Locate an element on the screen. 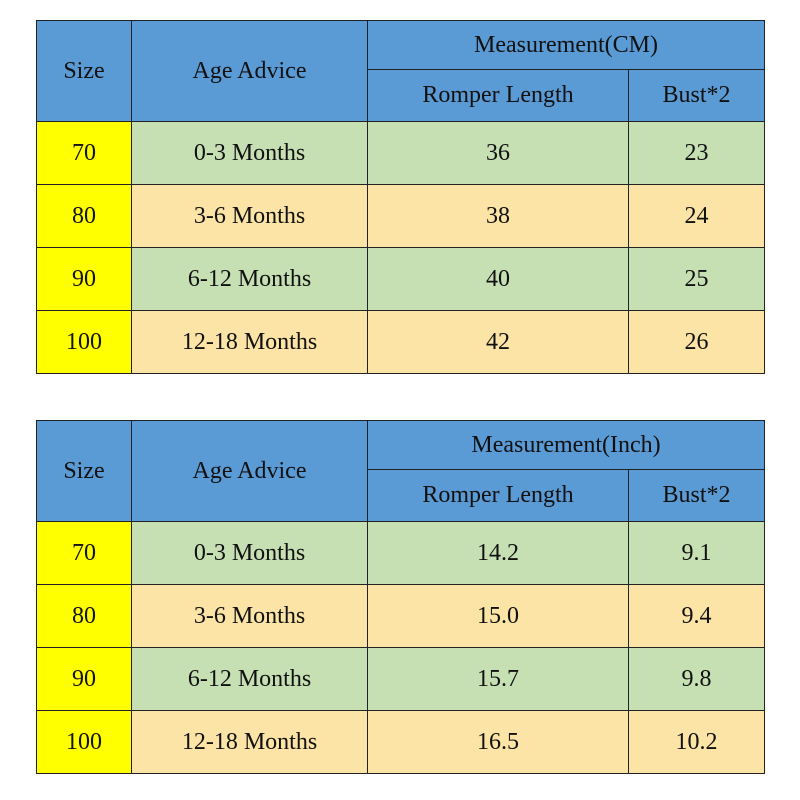  romper-length-cell: 16.5 is located at coordinates (498, 742).